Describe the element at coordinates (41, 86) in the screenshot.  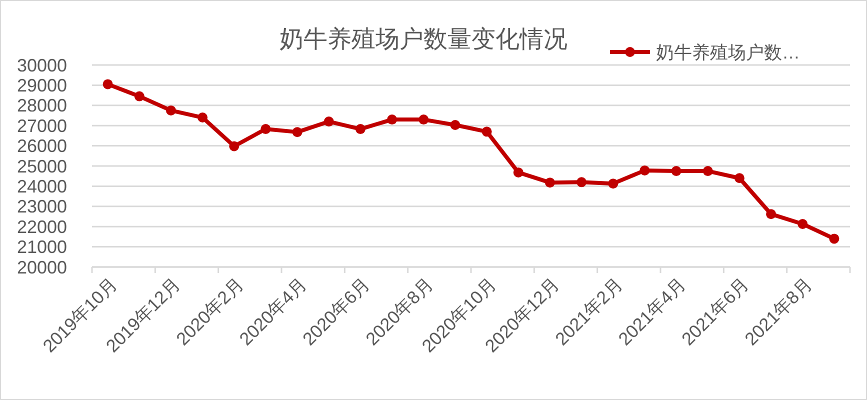
I see `y-tick-label: 29000` at that location.